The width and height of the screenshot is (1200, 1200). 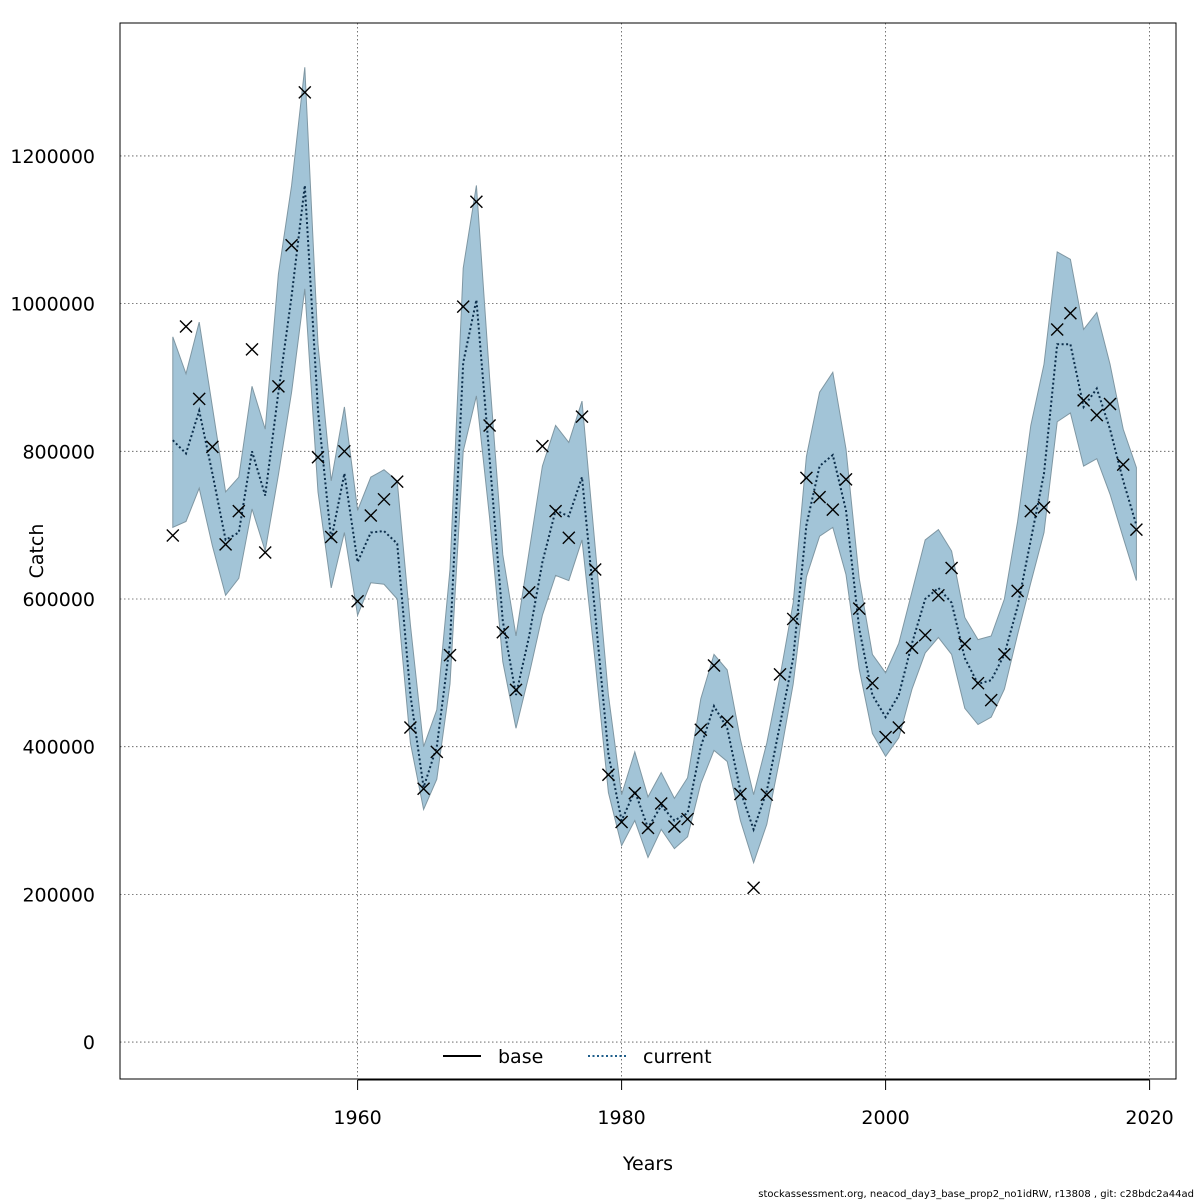 I want to click on y-tick-label: 1200000, so click(x=52, y=157).